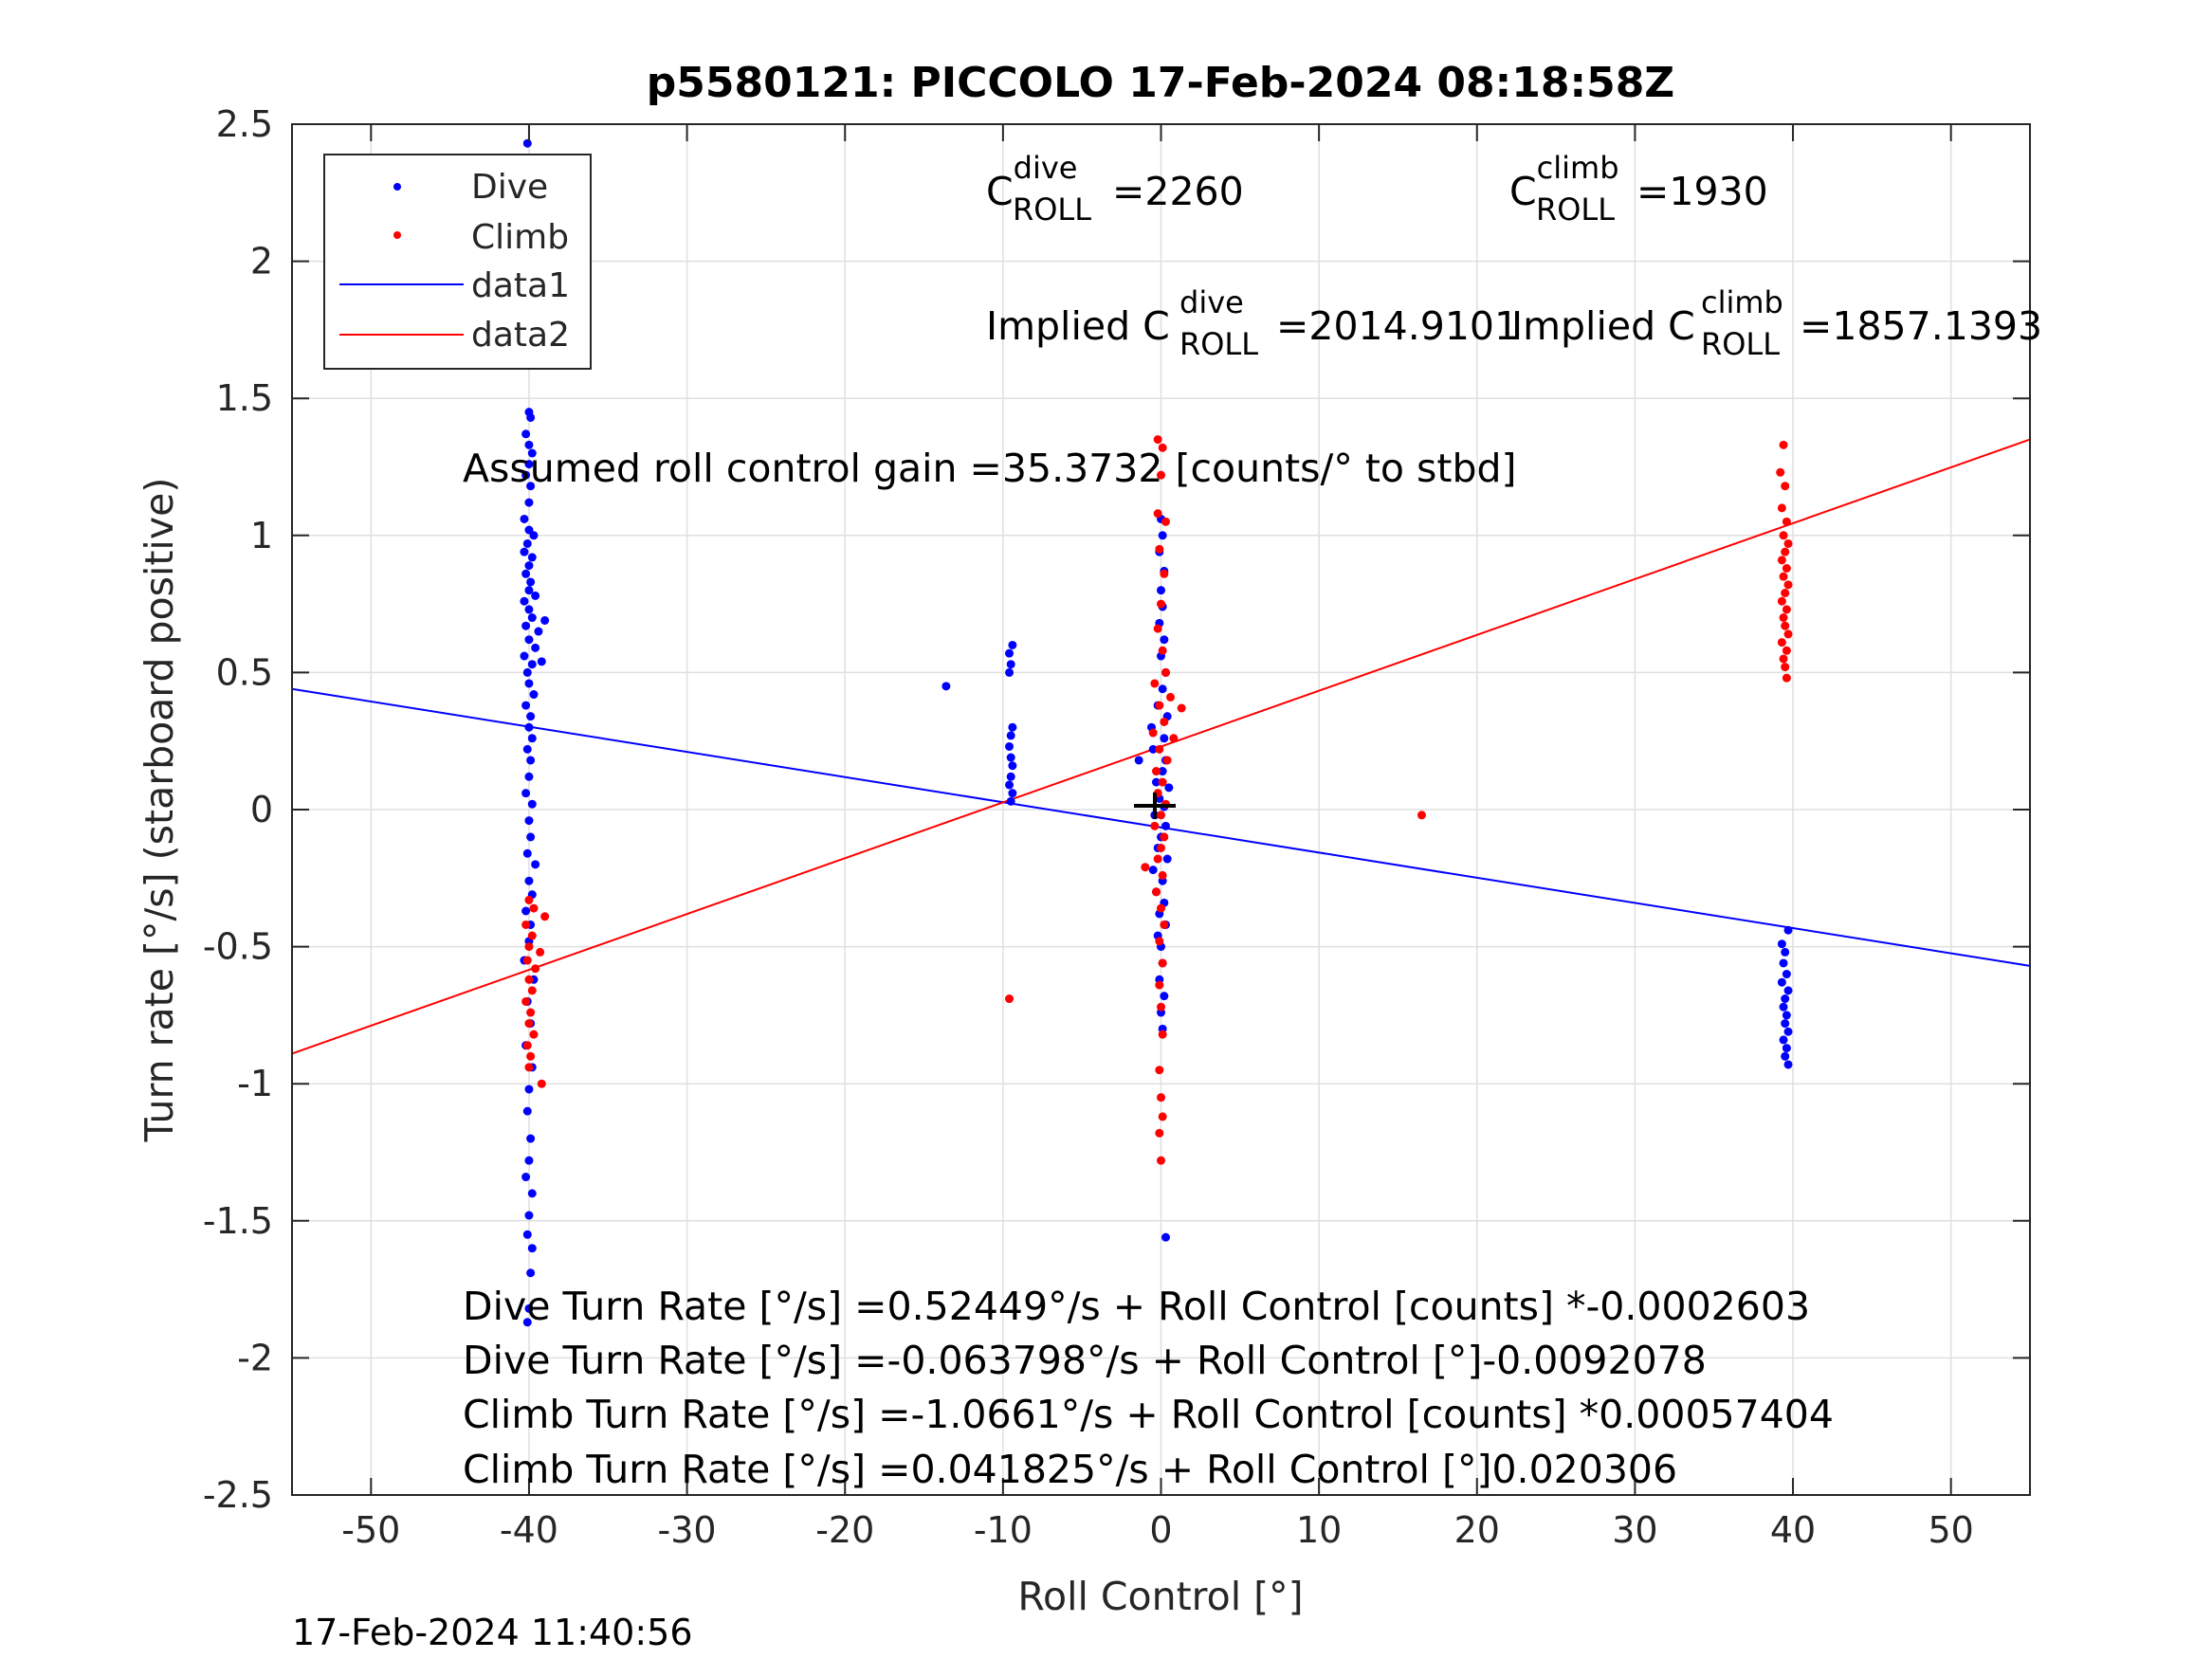 Image resolution: width=2212 pixels, height=1659 pixels. I want to click on legend: Dive Climb data1 data2, so click(457, 262).